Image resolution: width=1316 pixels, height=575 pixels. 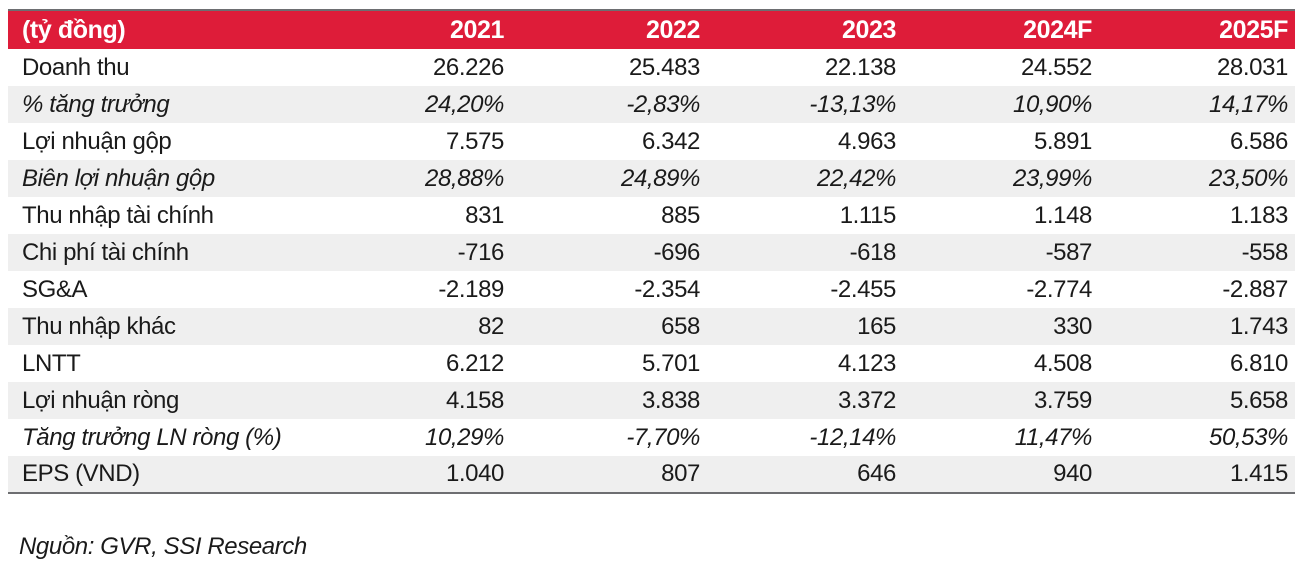 What do you see at coordinates (863, 289) in the screenshot?
I see `cell-value: -2.455` at bounding box center [863, 289].